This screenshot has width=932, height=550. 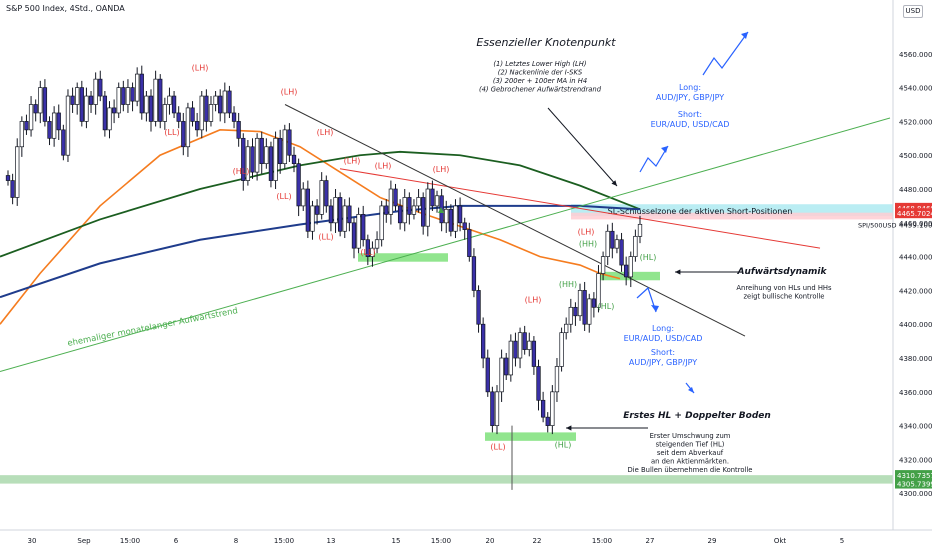 I want to click on x-tick-label: 22, so click(x=537, y=541).